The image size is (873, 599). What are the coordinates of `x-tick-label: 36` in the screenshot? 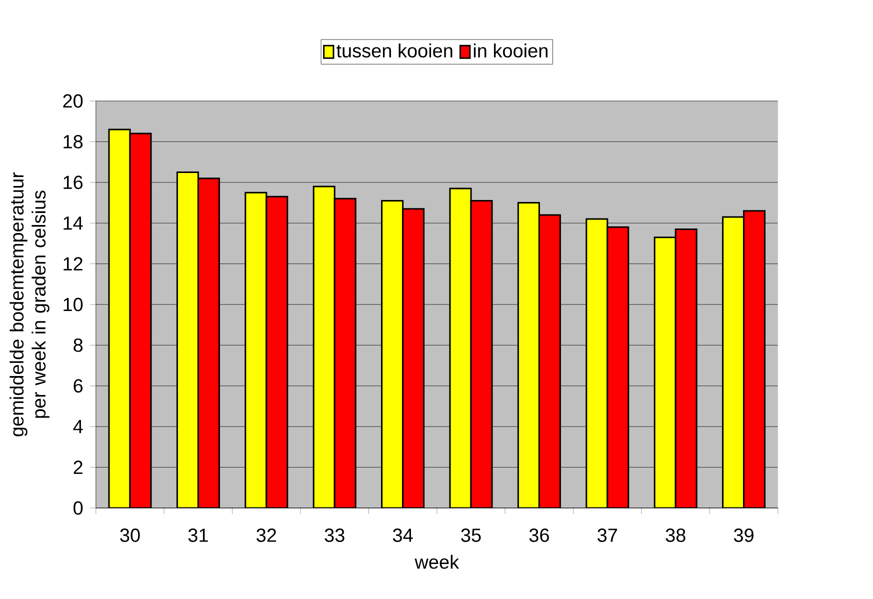 It's located at (539, 535).